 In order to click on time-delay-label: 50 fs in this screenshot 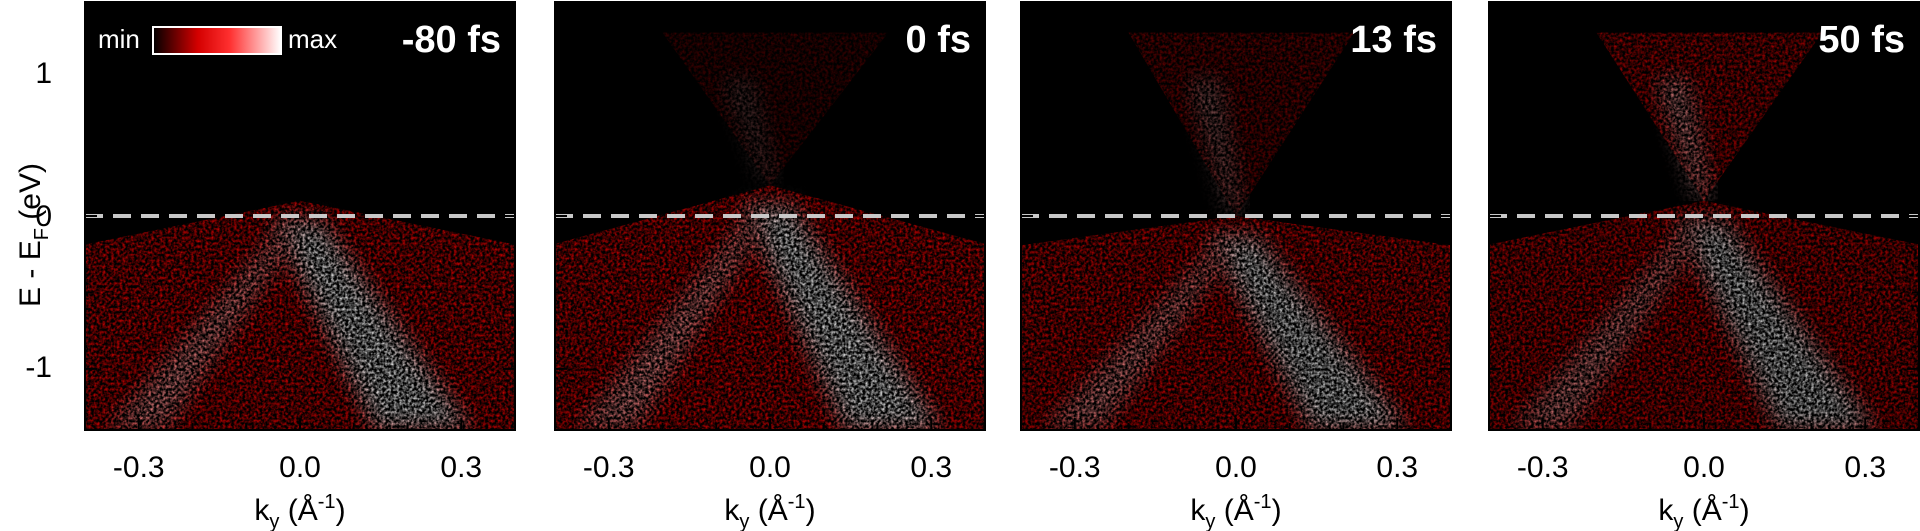, I will do `click(1861, 40)`.